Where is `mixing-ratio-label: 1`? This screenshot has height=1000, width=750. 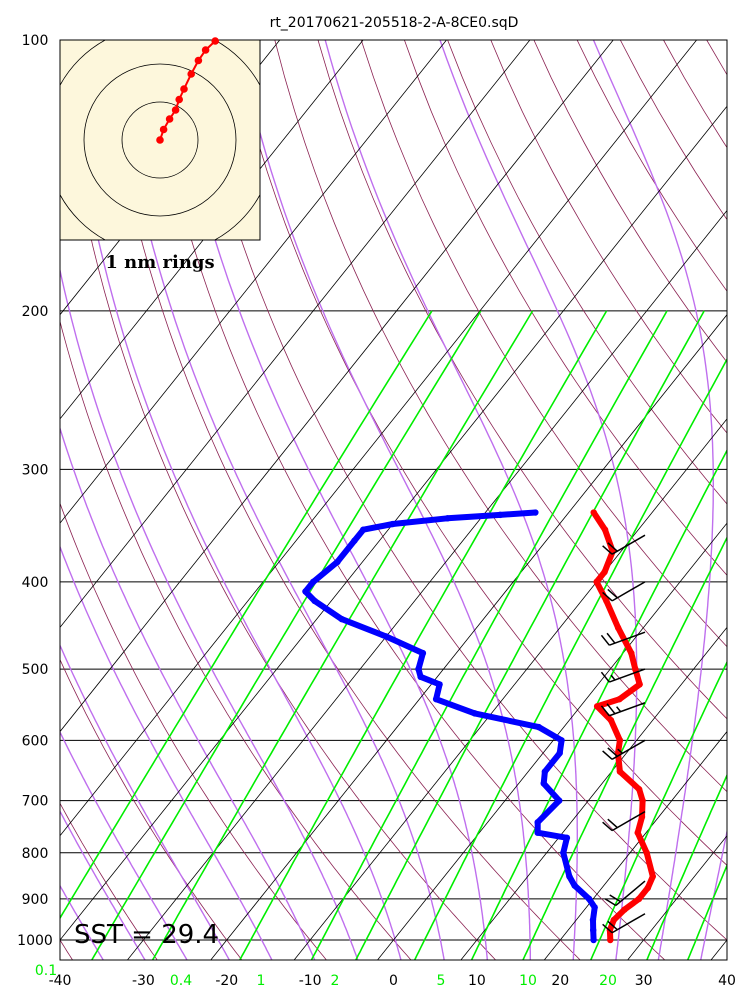 mixing-ratio-label: 1 is located at coordinates (261, 981).